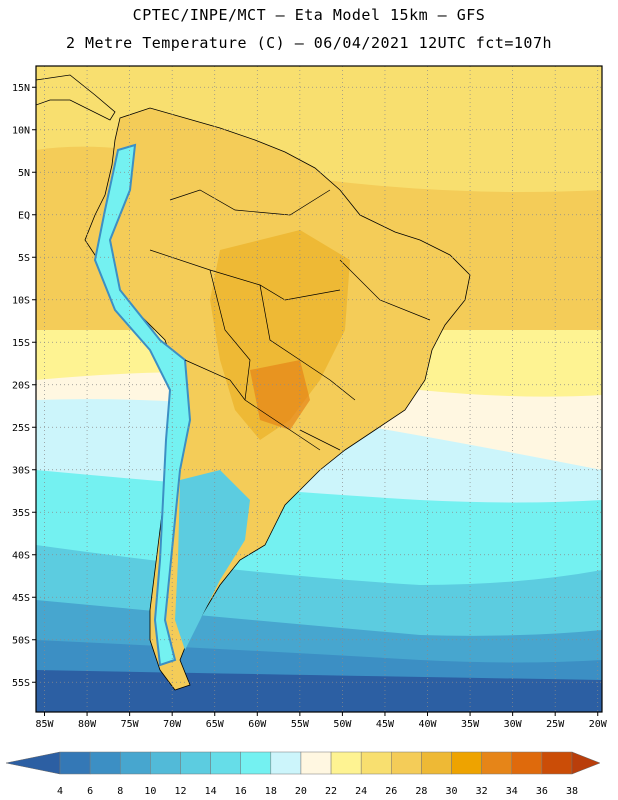 This screenshot has height=800, width=618. Describe the element at coordinates (24, 173) in the screenshot. I see `lat-label: 5N` at that location.